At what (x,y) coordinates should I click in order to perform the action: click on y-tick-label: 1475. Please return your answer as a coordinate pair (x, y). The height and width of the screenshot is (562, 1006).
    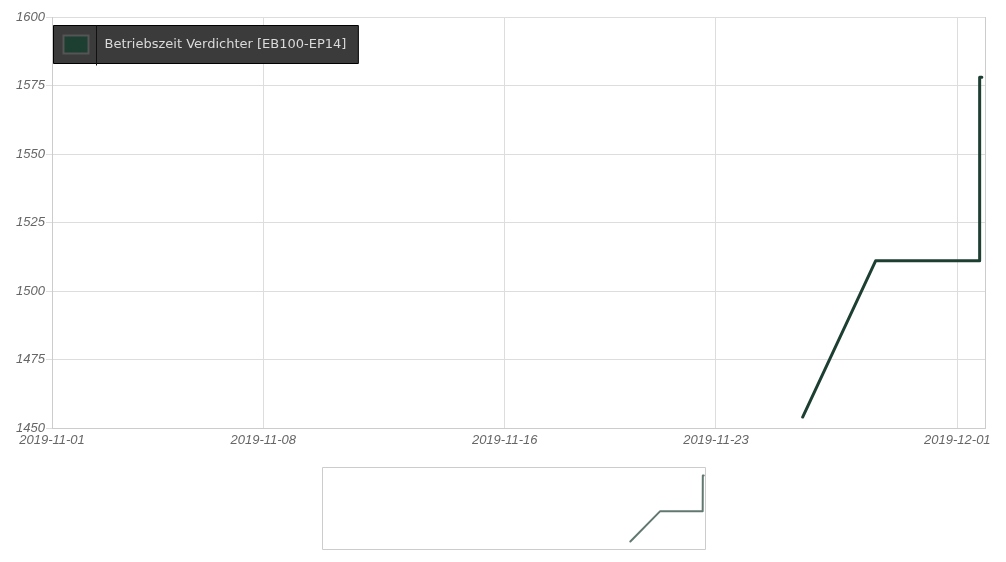
    Looking at the image, I should click on (31, 359).